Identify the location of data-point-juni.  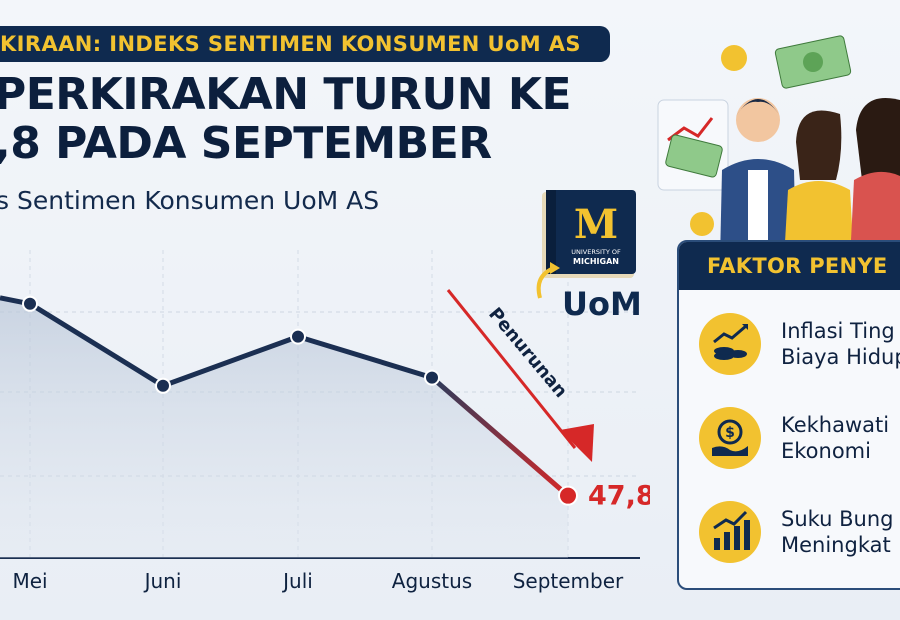
(163, 385).